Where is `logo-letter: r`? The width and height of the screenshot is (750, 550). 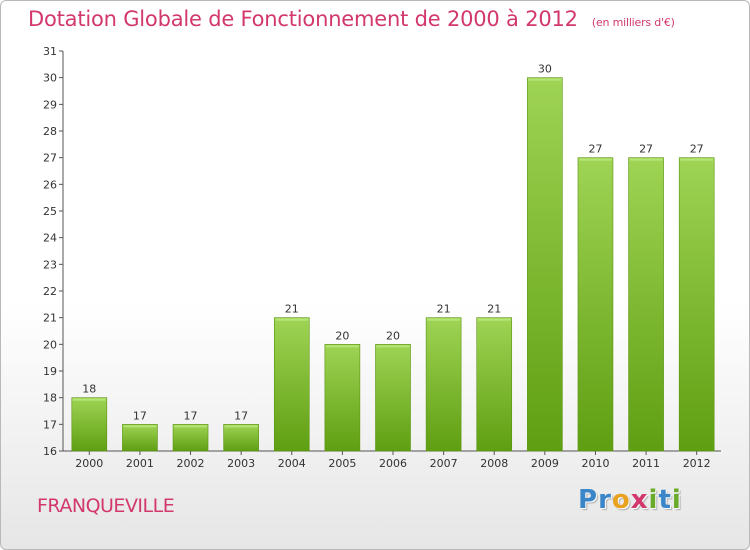 logo-letter: r is located at coordinates (605, 500).